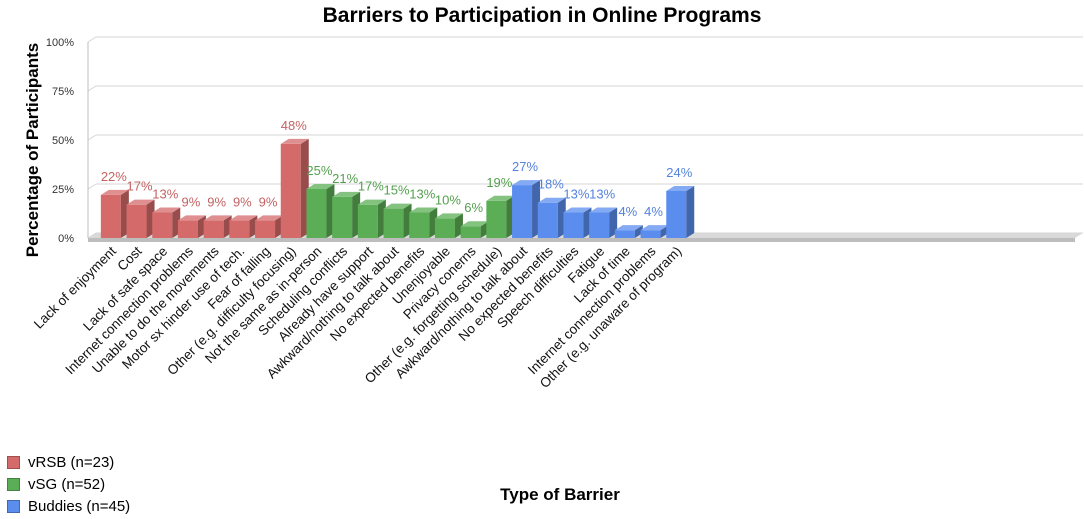  I want to click on legend-item-buddies: Buddies (n=45), so click(68, 506).